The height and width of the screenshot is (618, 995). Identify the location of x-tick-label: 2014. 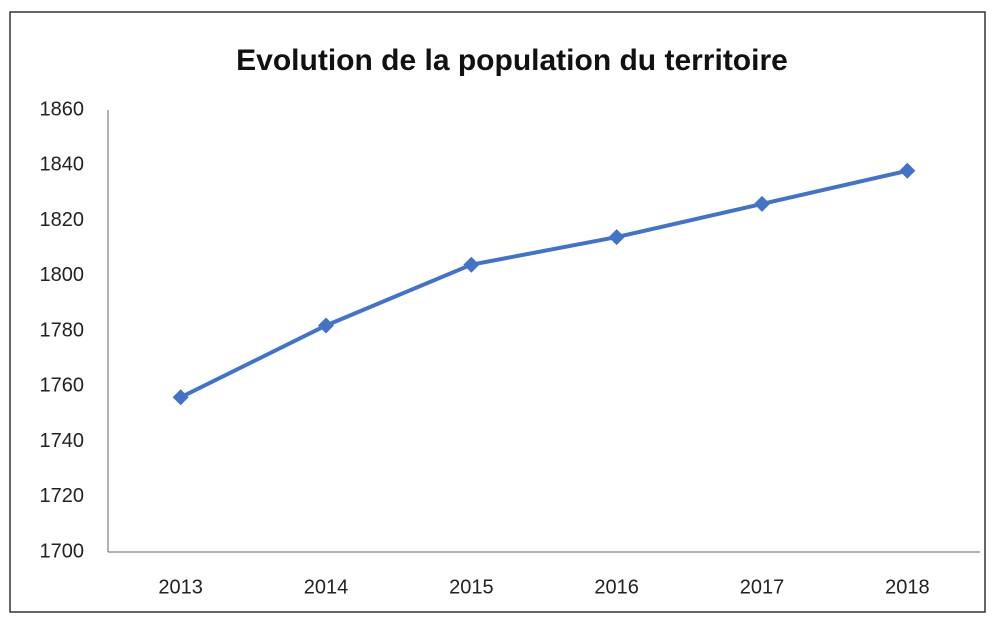
(326, 587).